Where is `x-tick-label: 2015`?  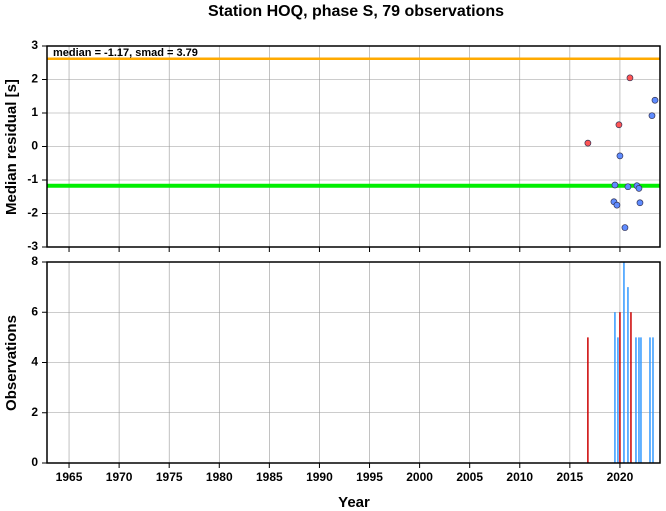
x-tick-label: 2015 is located at coordinates (570, 477).